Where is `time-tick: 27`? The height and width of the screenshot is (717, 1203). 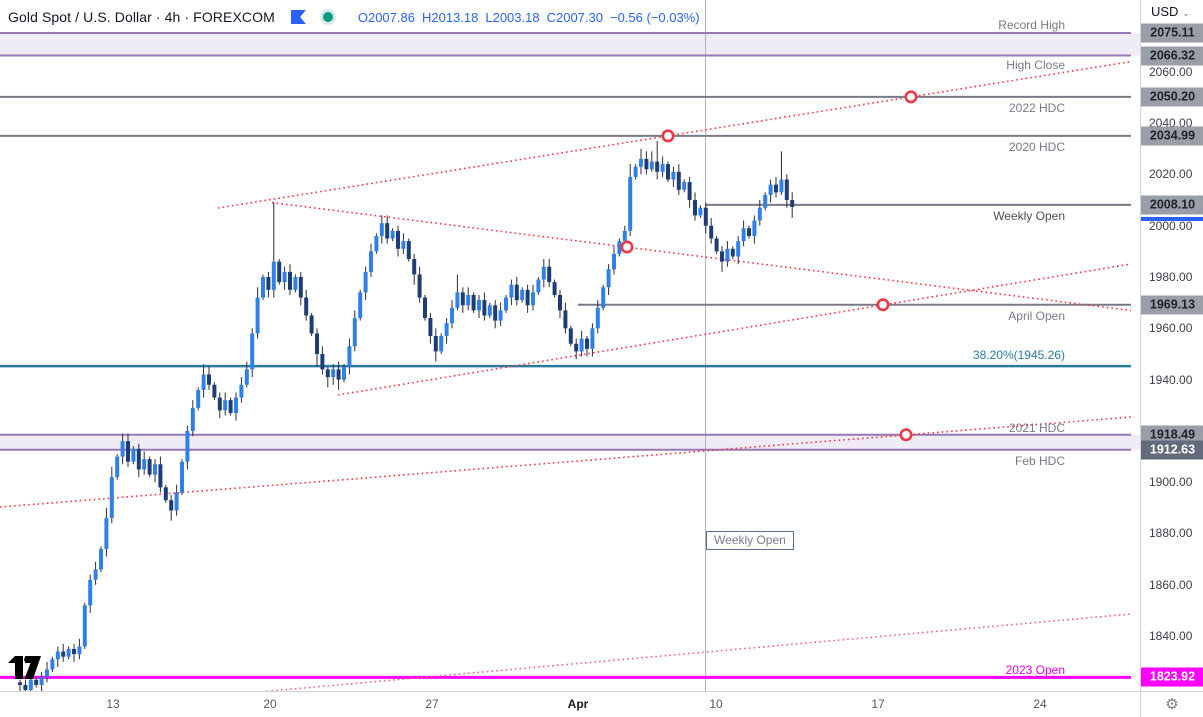
time-tick: 27 is located at coordinates (432, 704).